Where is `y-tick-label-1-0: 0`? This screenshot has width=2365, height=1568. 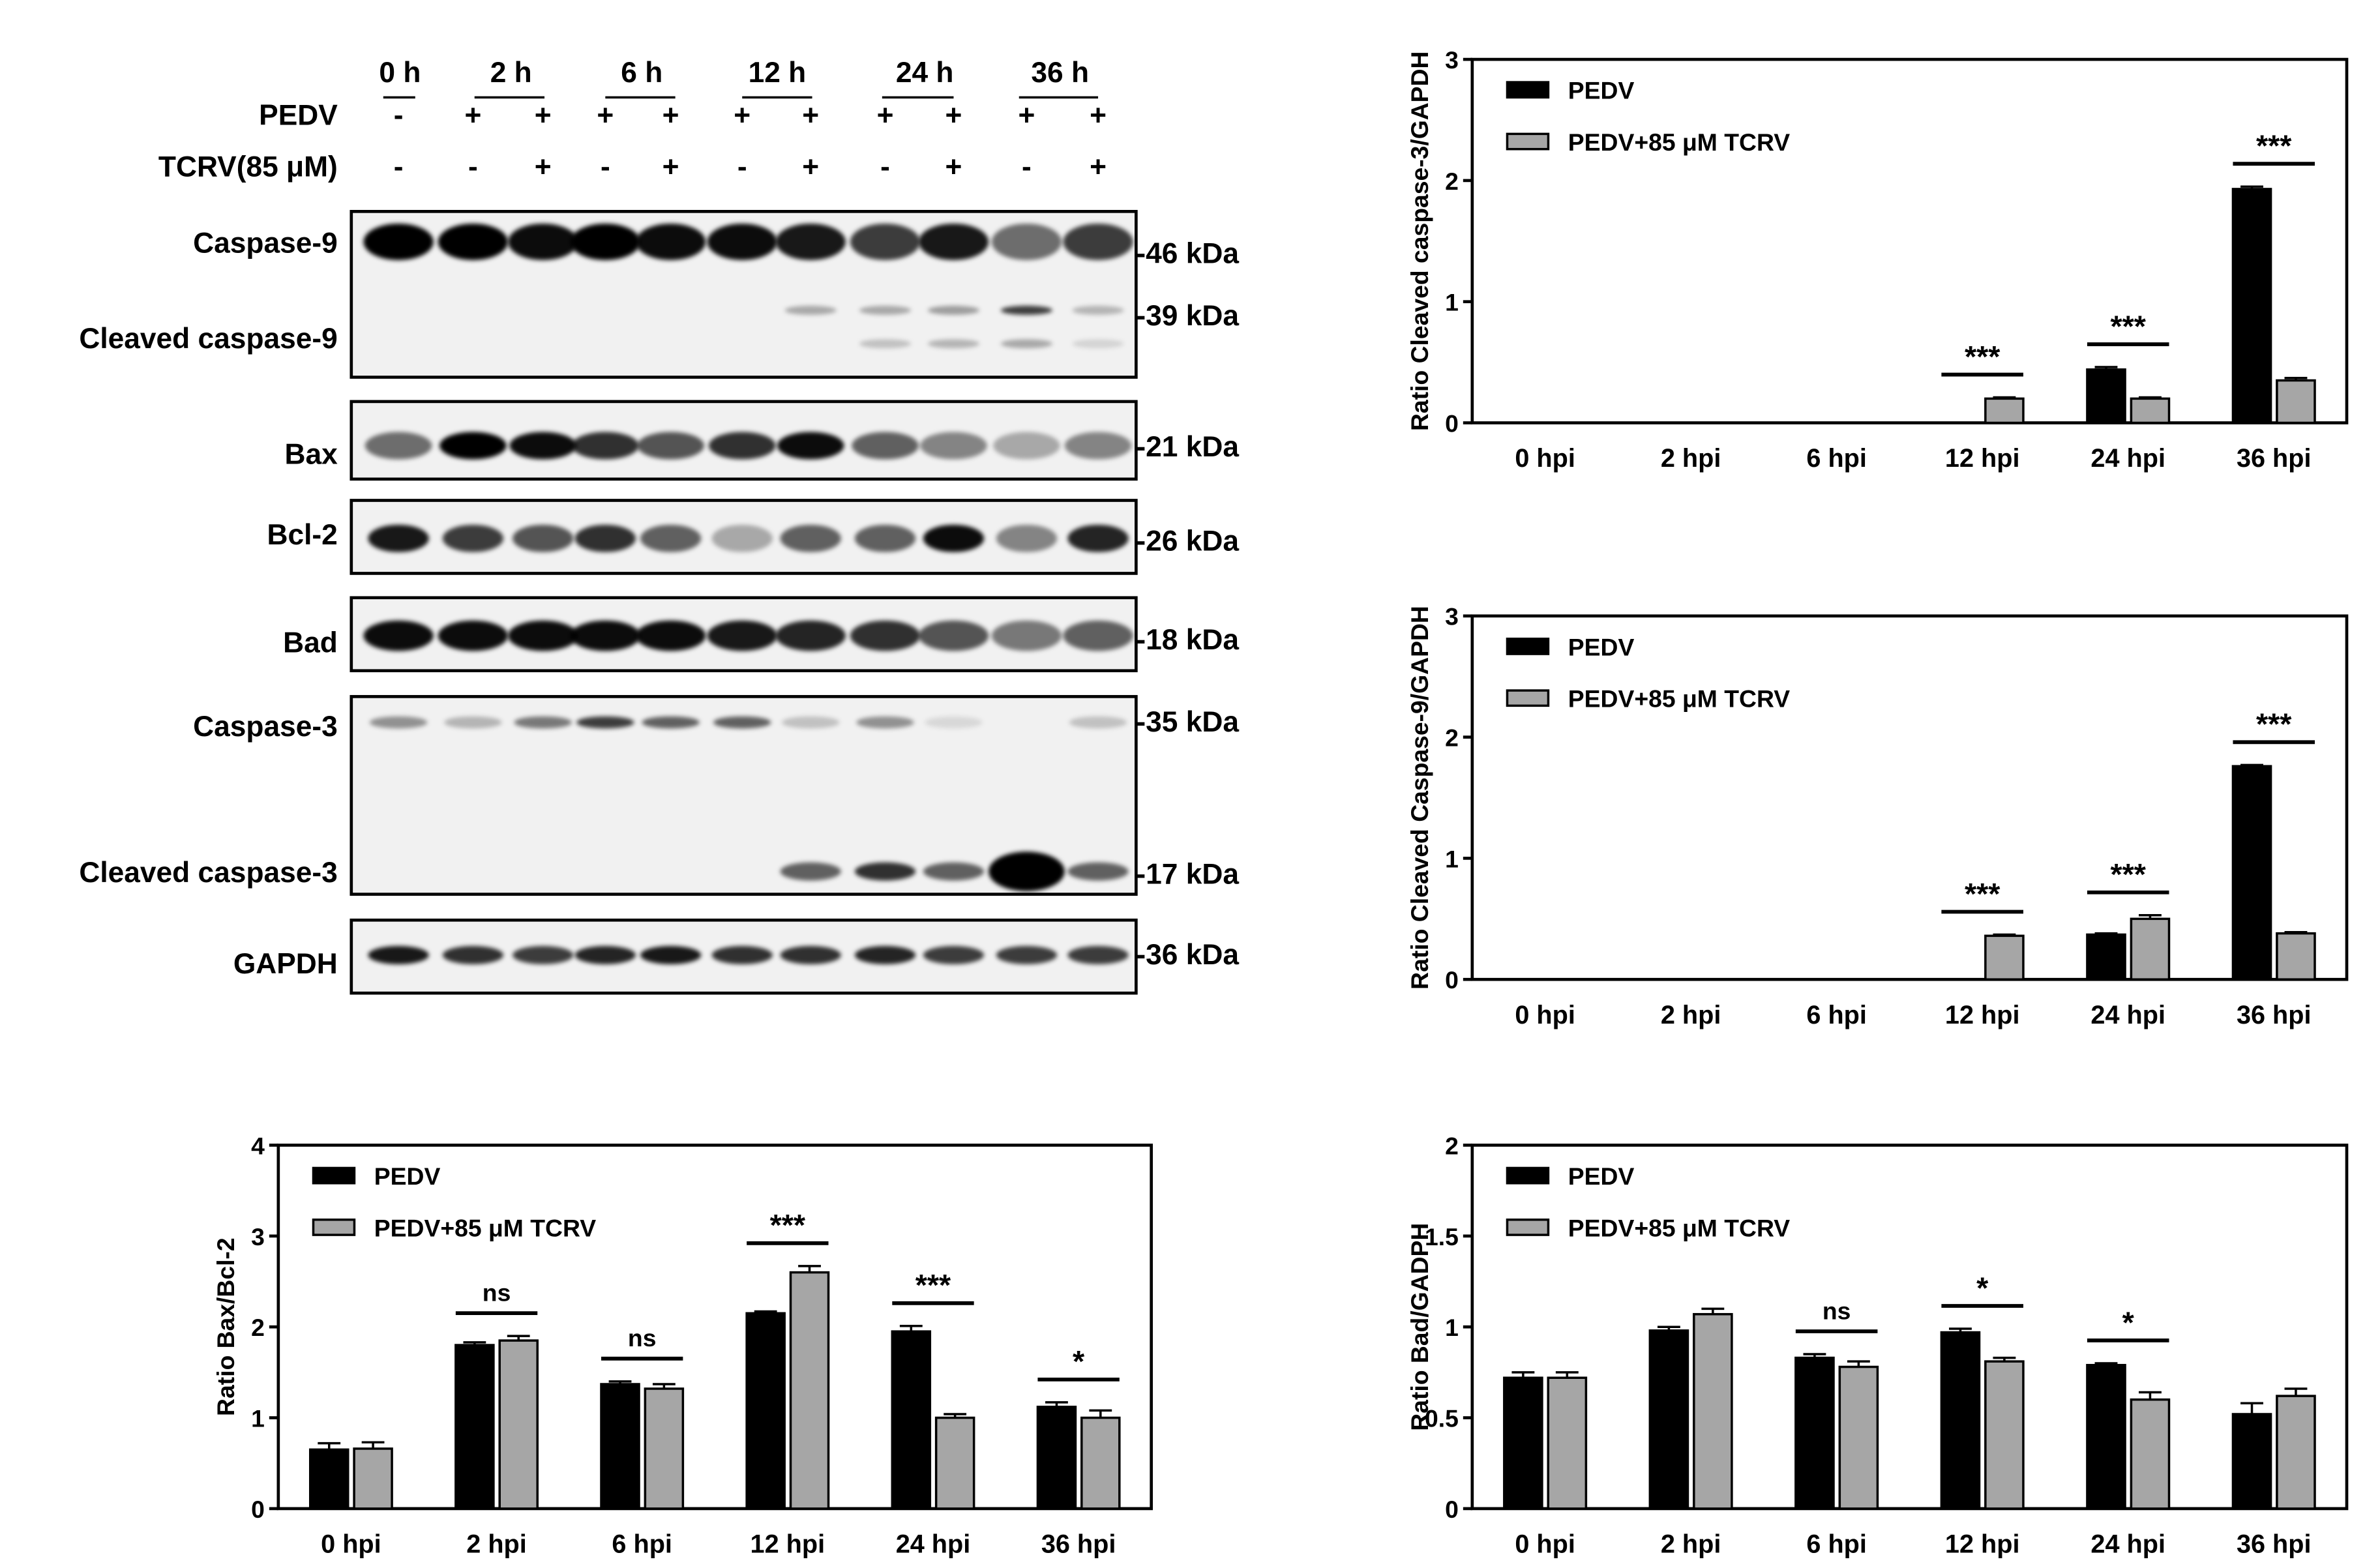 y-tick-label-1-0: 0 is located at coordinates (1452, 980).